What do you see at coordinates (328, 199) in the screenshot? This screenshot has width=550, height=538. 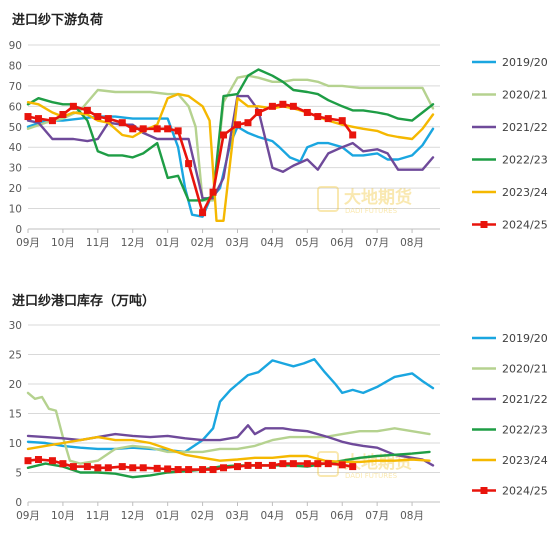 I see `watermark-mark` at bounding box center [328, 199].